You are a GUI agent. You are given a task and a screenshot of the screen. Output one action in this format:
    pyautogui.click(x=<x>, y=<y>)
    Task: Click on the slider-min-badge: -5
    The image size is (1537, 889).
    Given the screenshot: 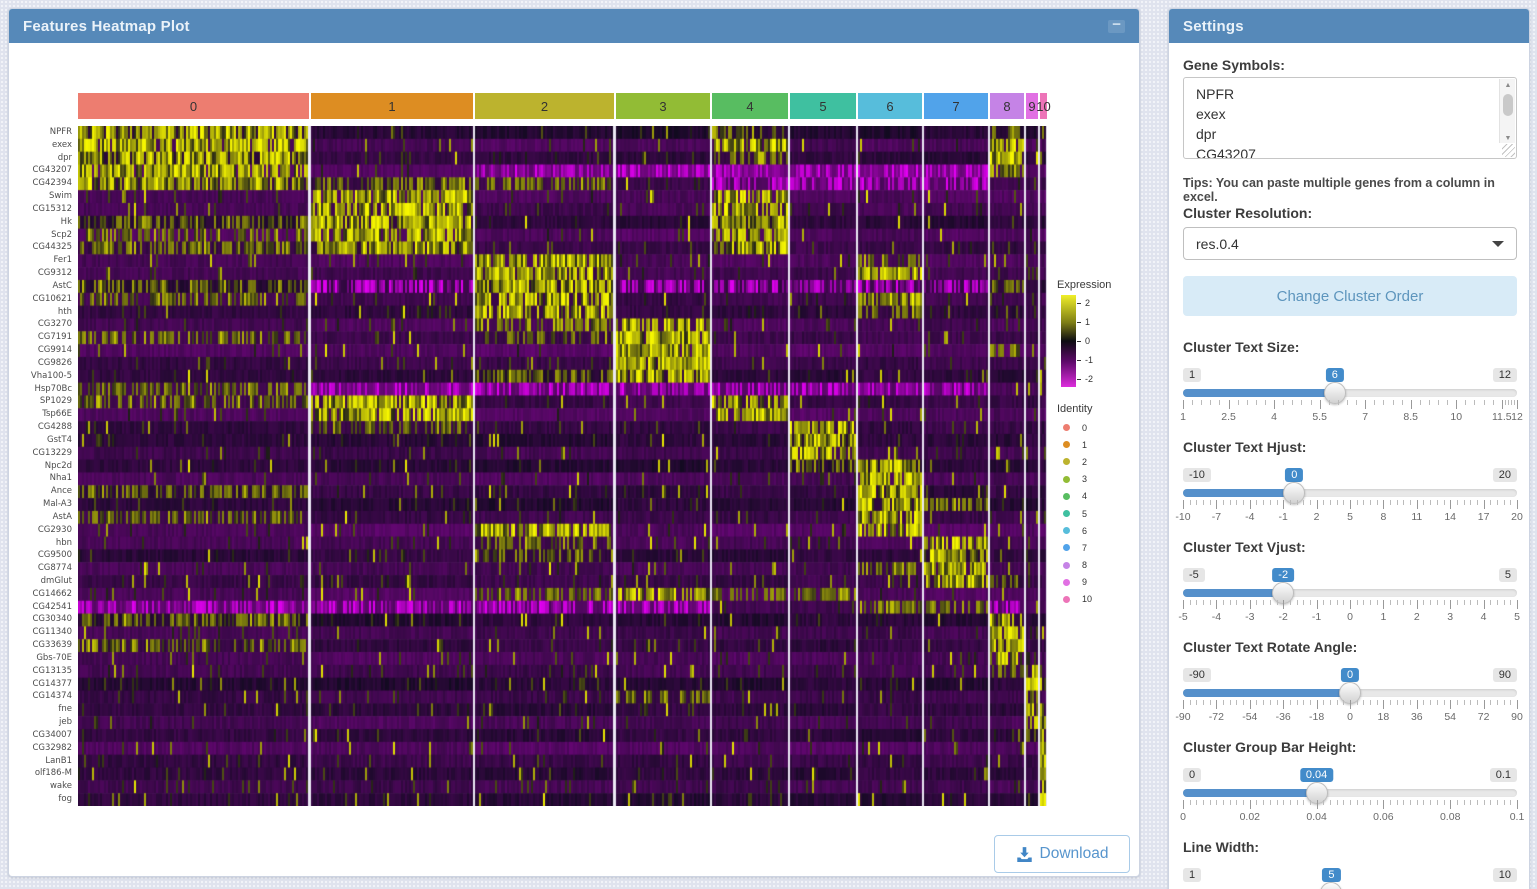 What is the action you would take?
    pyautogui.click(x=1194, y=575)
    